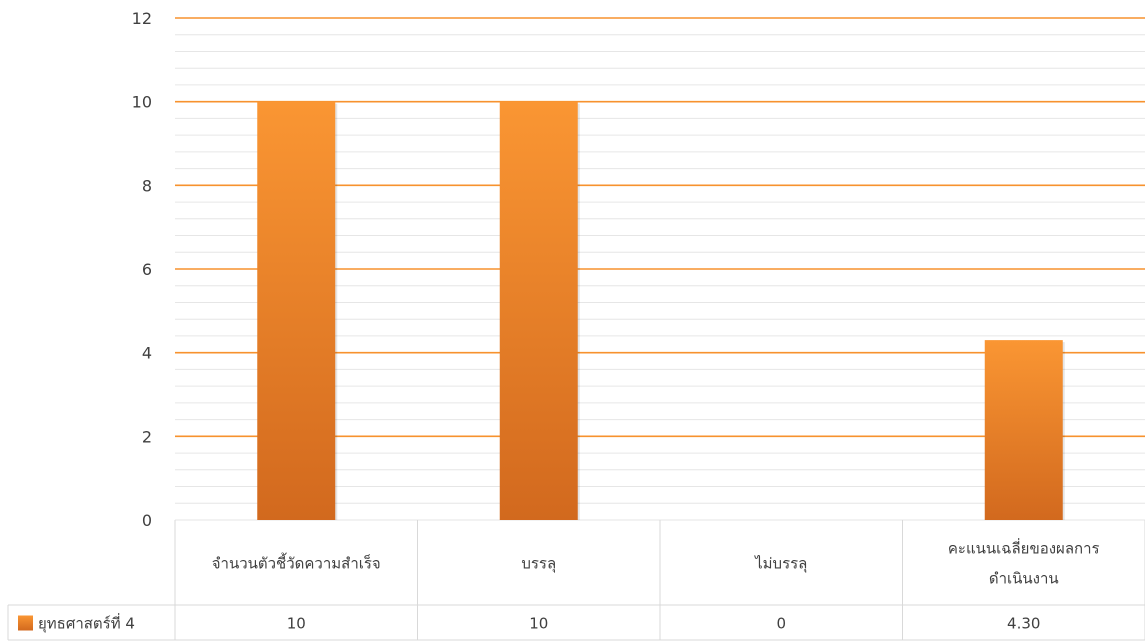 The width and height of the screenshot is (1145, 644). Describe the element at coordinates (147, 520) in the screenshot. I see `y-tick-label: 0` at that location.